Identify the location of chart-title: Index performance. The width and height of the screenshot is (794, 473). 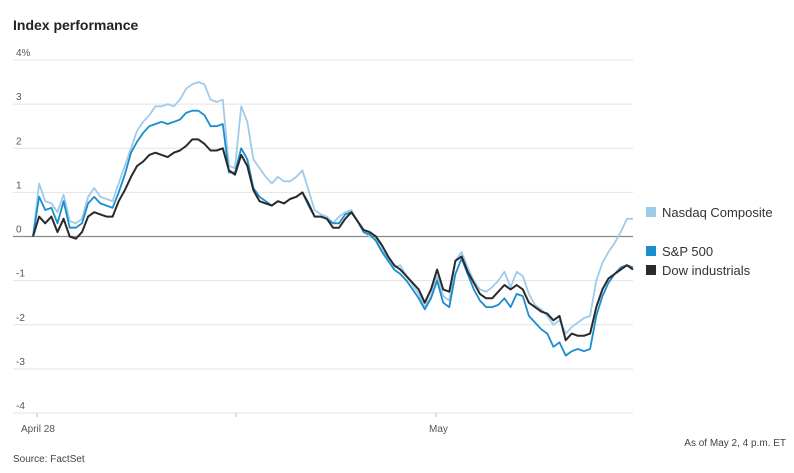
(75, 25).